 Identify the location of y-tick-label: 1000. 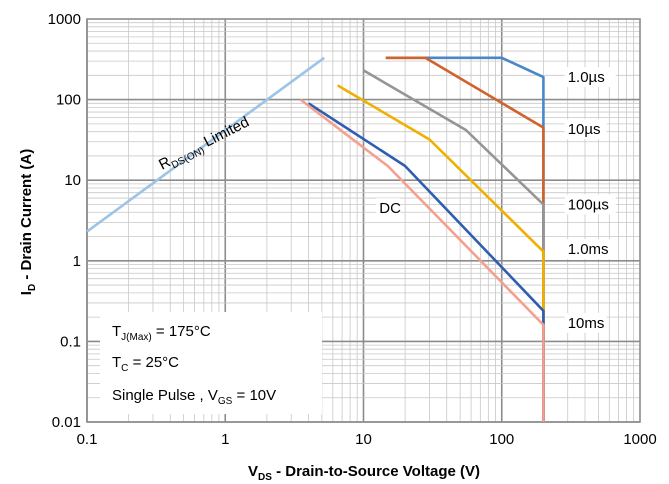
(64, 19).